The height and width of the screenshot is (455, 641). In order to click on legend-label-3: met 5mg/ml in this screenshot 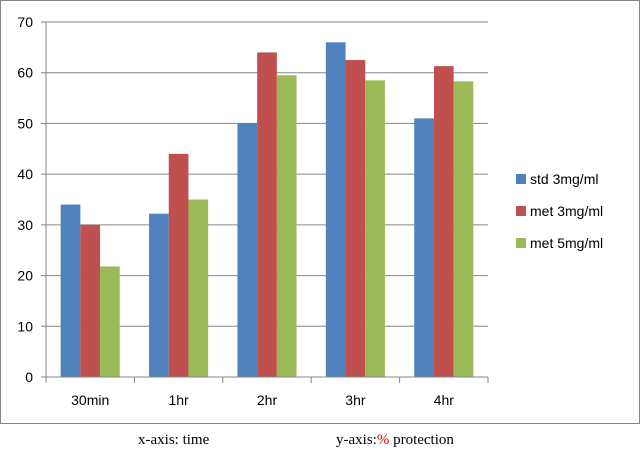, I will do `click(566, 243)`.